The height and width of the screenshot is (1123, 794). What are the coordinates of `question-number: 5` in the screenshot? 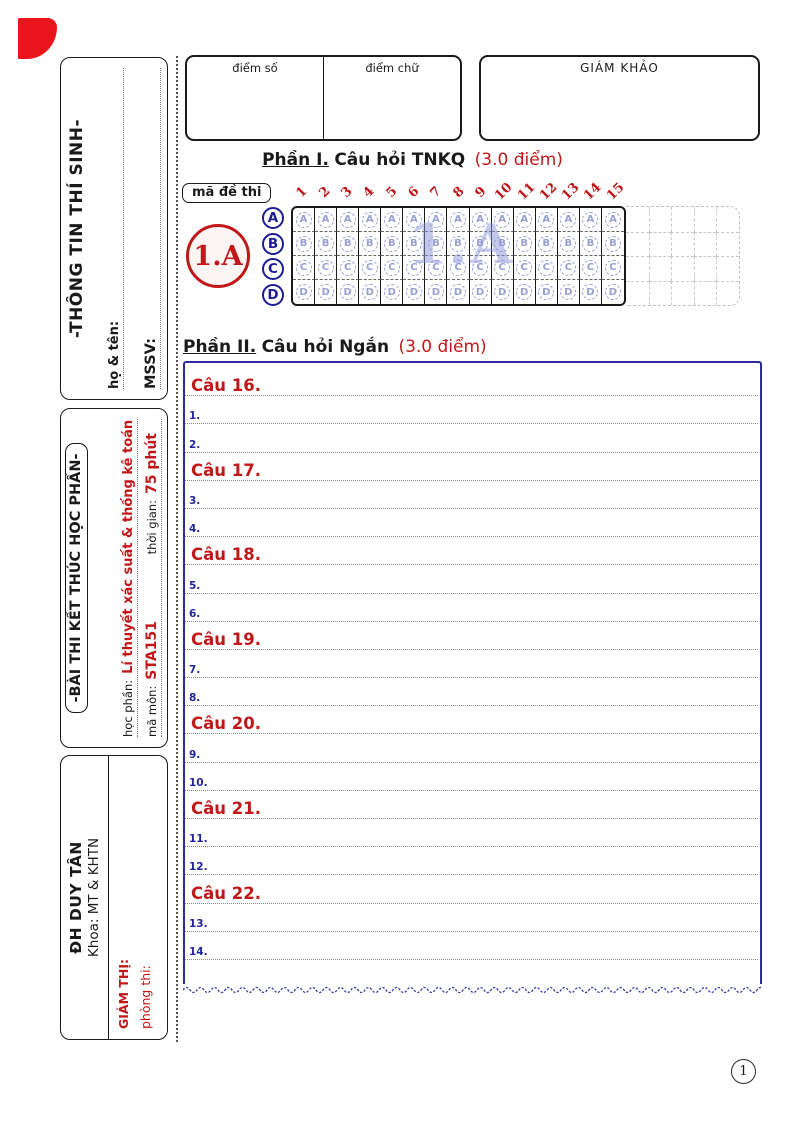 It's located at (392, 193).